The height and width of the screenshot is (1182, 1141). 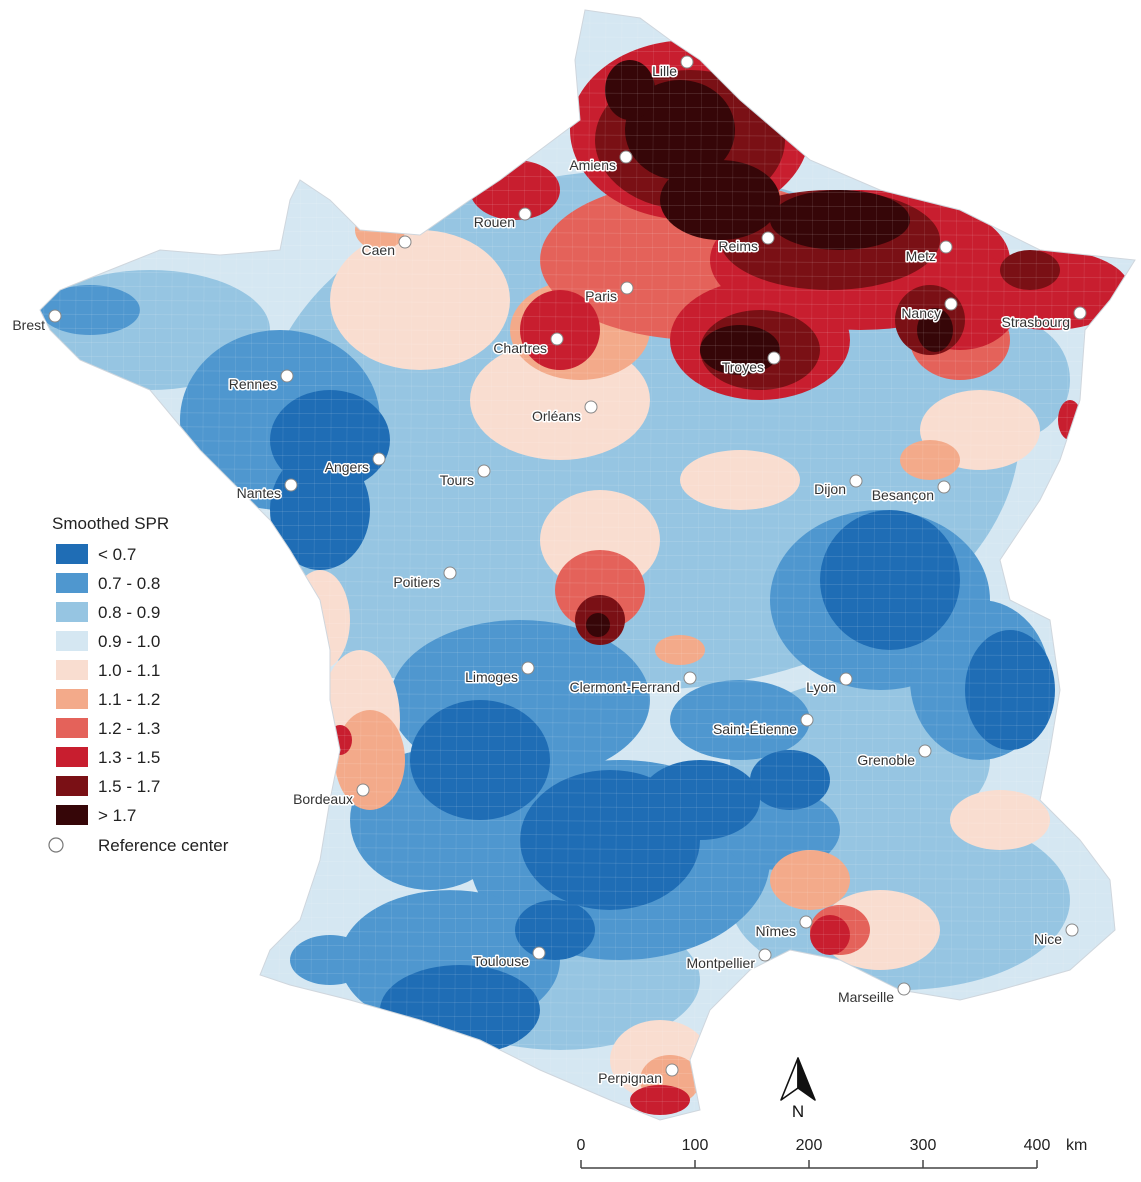 I want to click on legend-label: > 1.7, so click(x=117, y=815).